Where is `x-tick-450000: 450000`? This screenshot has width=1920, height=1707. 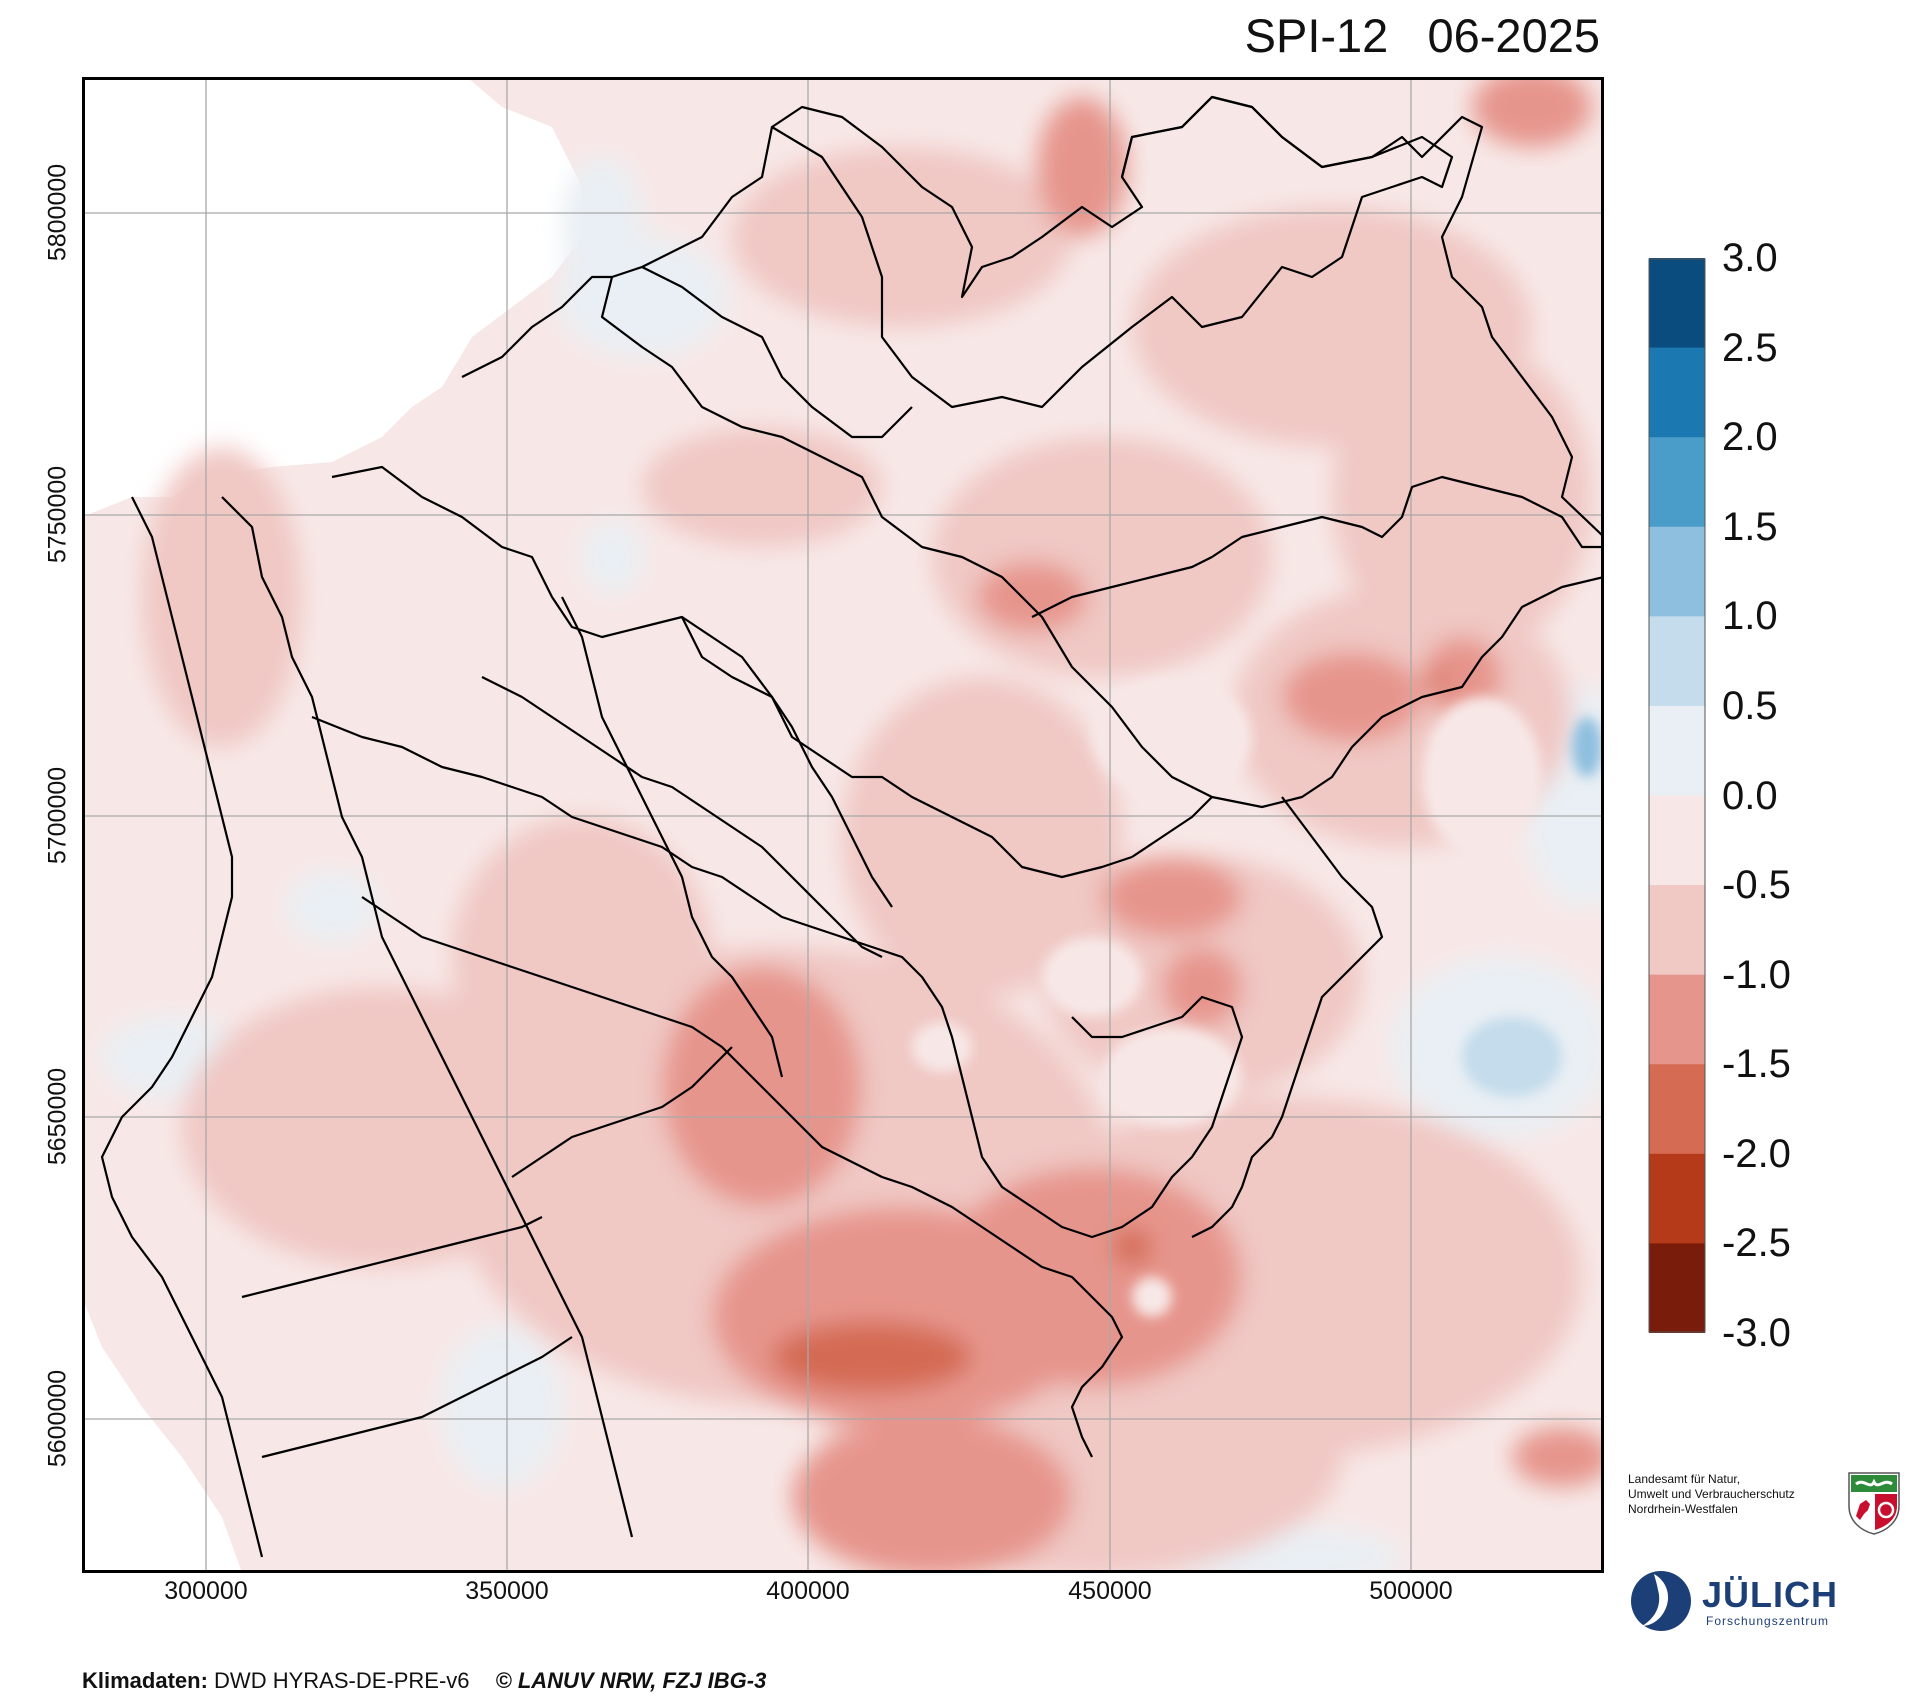
x-tick-450000: 450000 is located at coordinates (1110, 1591).